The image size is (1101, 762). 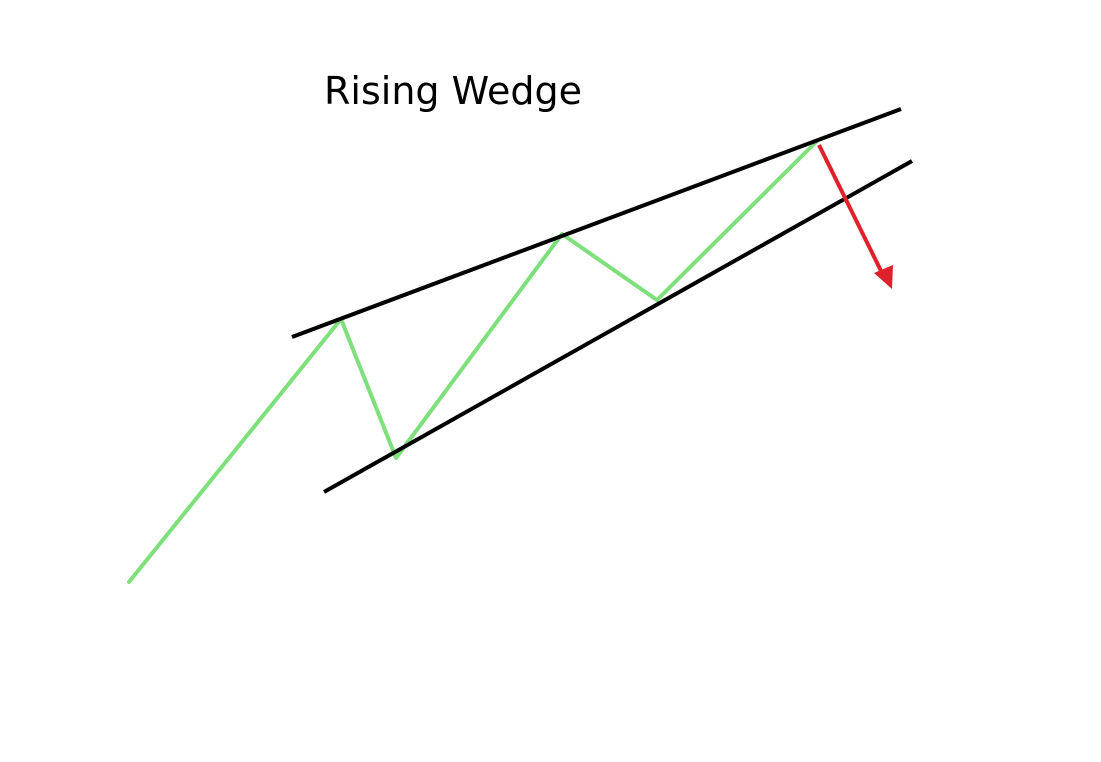 What do you see at coordinates (852, 213) in the screenshot?
I see `breakout-arrow` at bounding box center [852, 213].